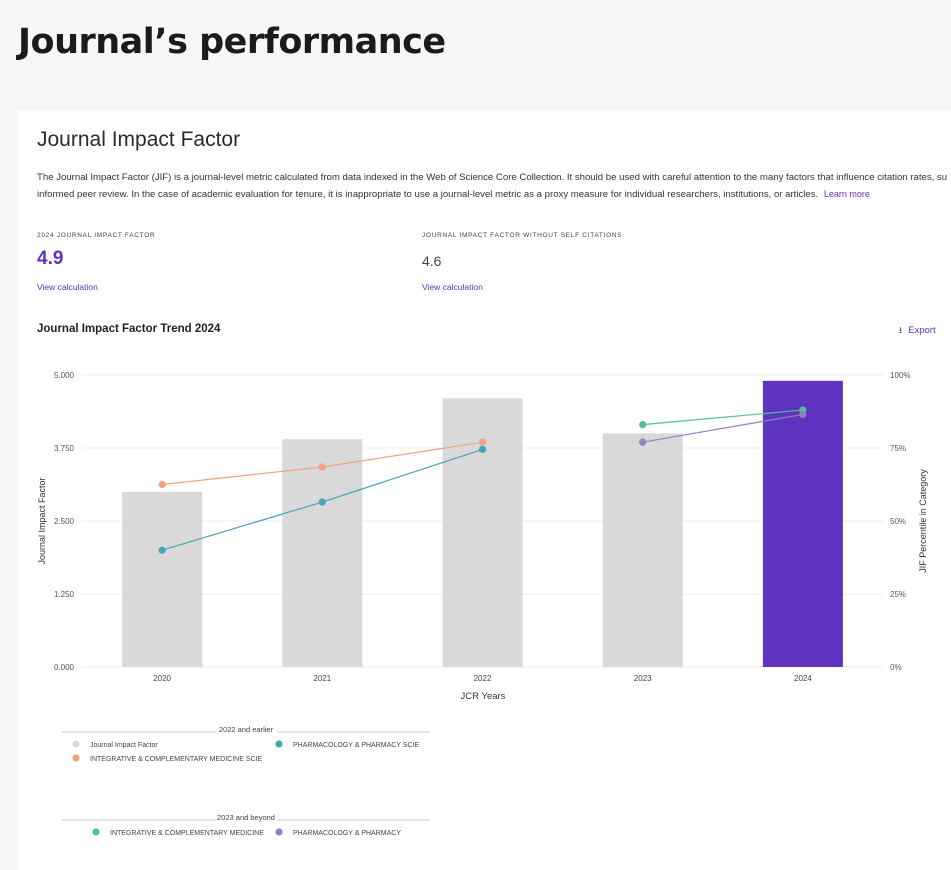  Describe the element at coordinates (898, 594) in the screenshot. I see `y2-tick-label: 25%` at that location.